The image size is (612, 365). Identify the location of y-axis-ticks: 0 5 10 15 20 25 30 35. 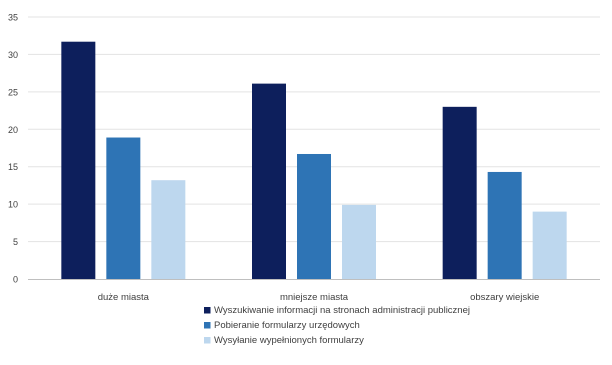
(13, 149).